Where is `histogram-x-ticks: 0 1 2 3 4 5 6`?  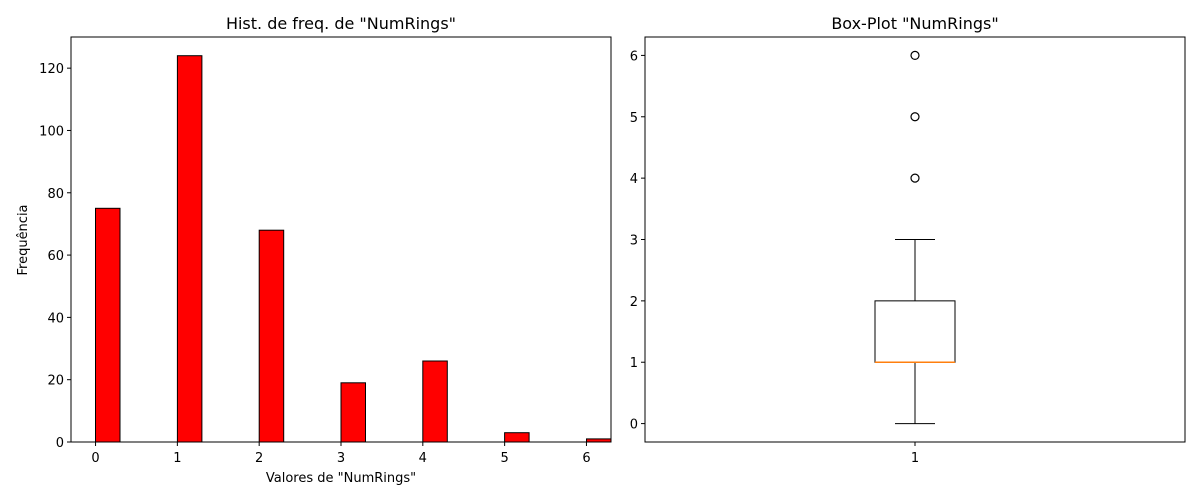
histogram-x-ticks: 0 1 2 3 4 5 6 is located at coordinates (341, 454).